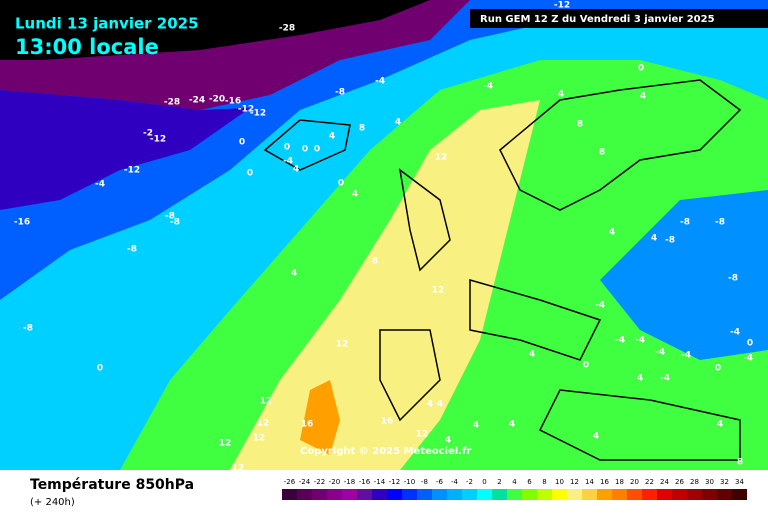 This screenshot has width=768, height=516. Describe the element at coordinates (684, 275) in the screenshot. I see `cool-east` at that location.